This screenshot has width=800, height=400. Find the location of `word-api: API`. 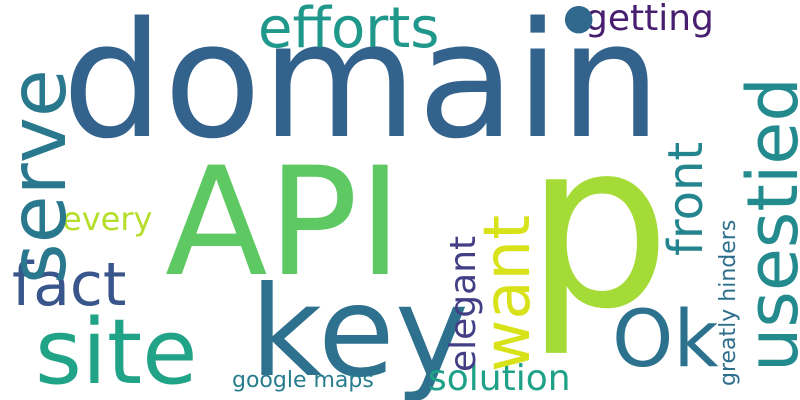

word-api: API is located at coordinates (284, 223).